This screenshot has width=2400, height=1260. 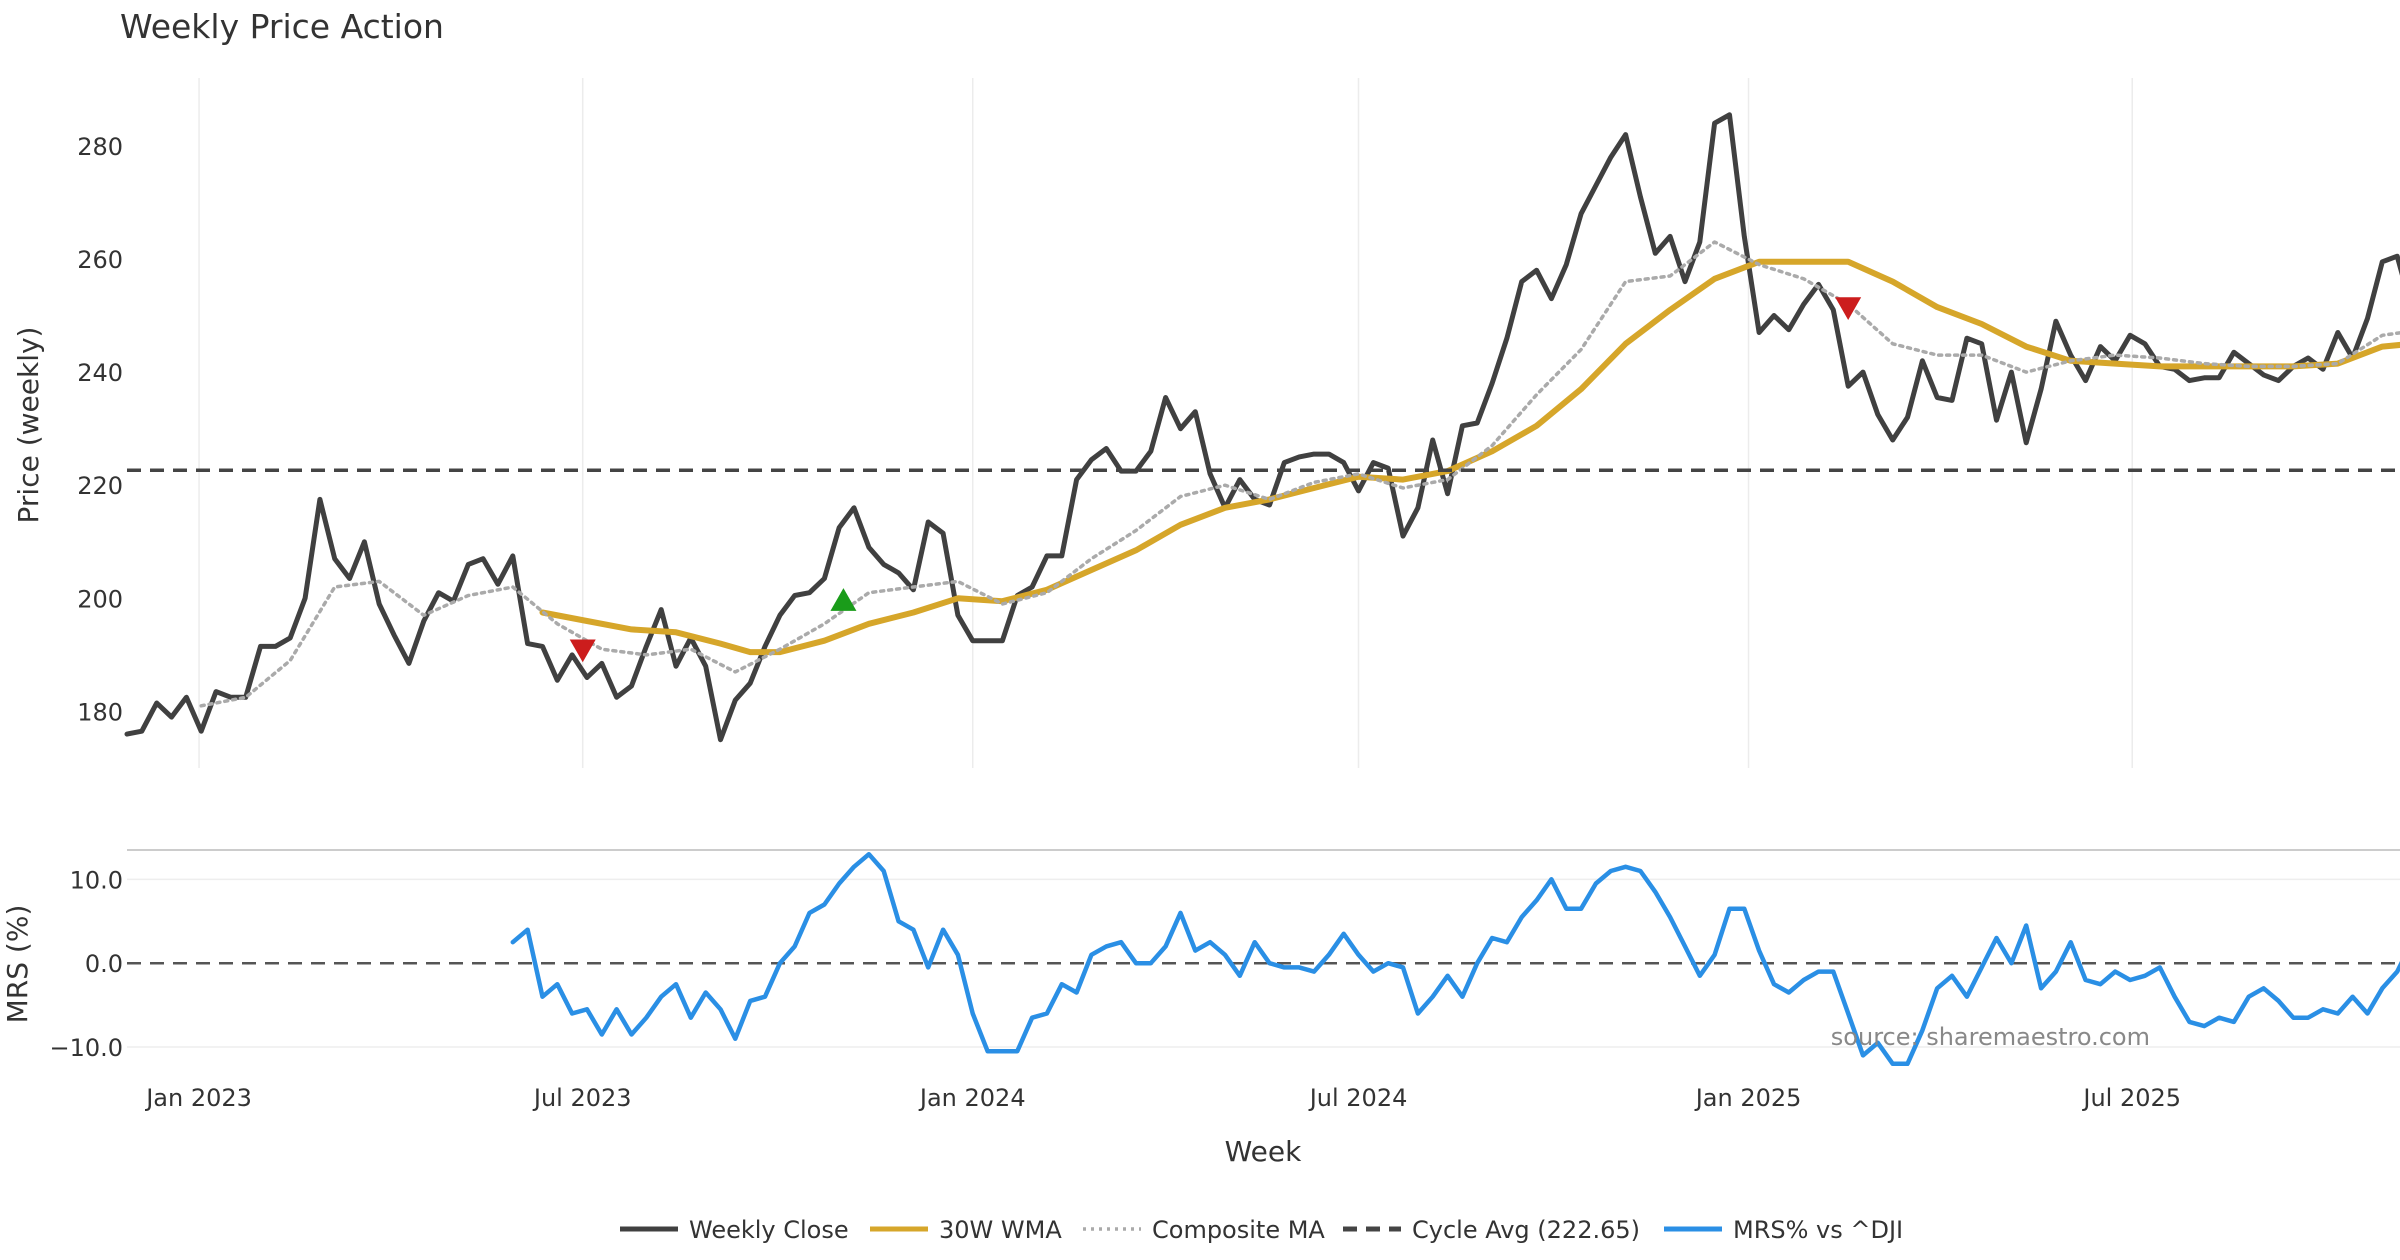 What do you see at coordinates (1000, 1230) in the screenshot?
I see `legend-label: 30W WMA` at bounding box center [1000, 1230].